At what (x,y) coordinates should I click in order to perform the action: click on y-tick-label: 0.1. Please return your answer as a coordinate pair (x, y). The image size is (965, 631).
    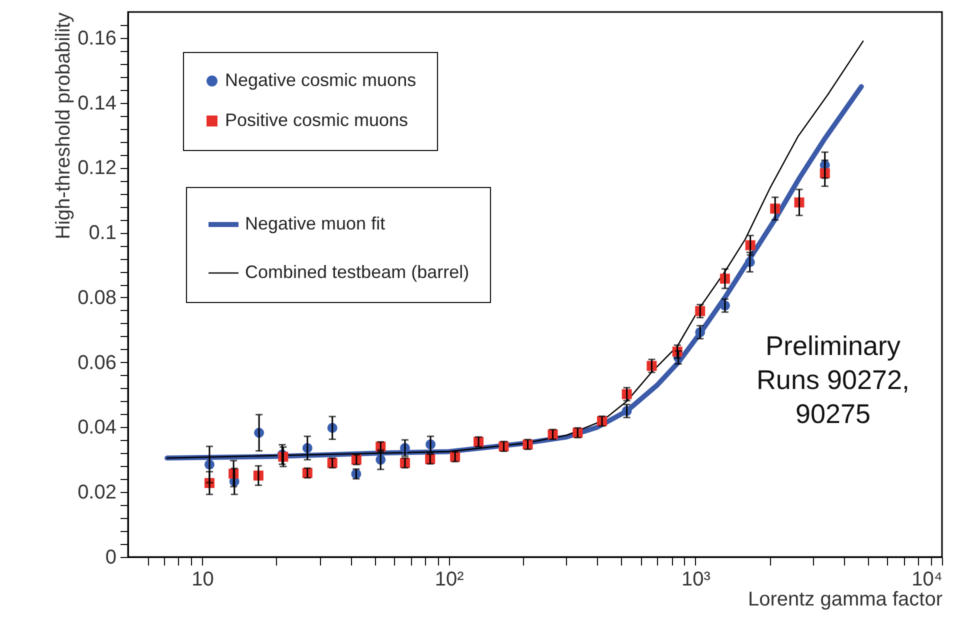
    Looking at the image, I should click on (102, 233).